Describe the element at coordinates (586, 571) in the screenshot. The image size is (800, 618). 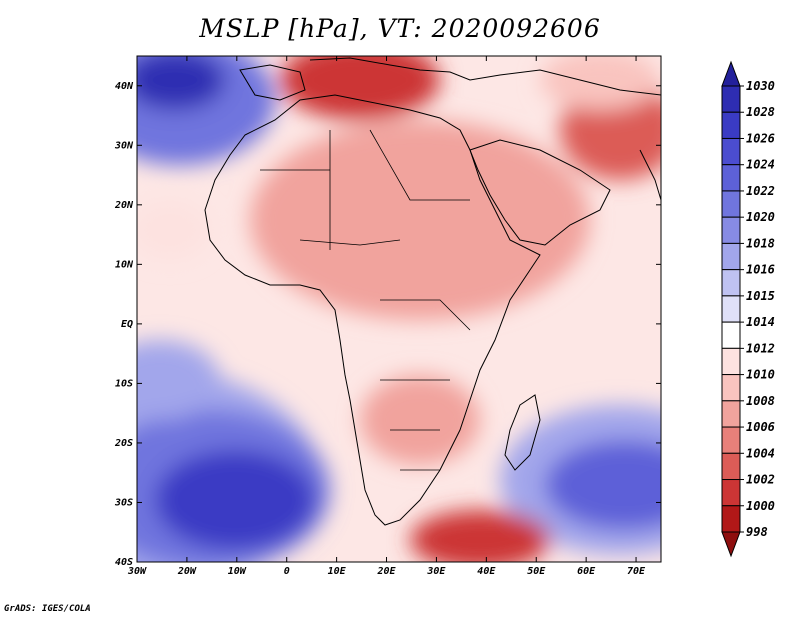
I see `lon-label: 60E` at that location.